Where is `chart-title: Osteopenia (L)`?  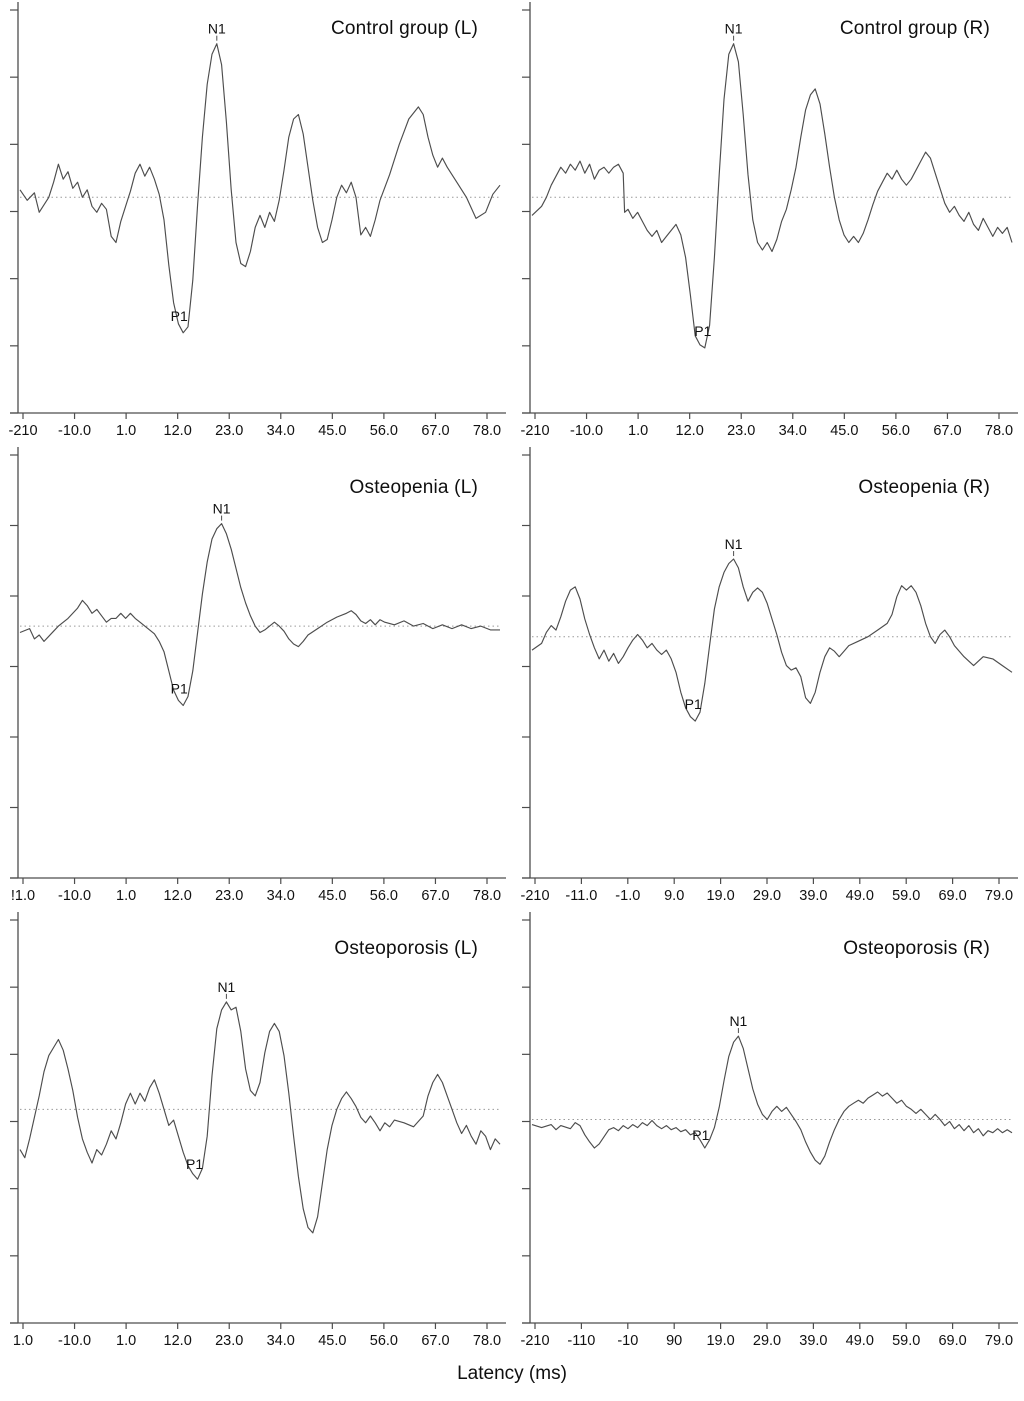 chart-title: Osteopenia (L) is located at coordinates (413, 487).